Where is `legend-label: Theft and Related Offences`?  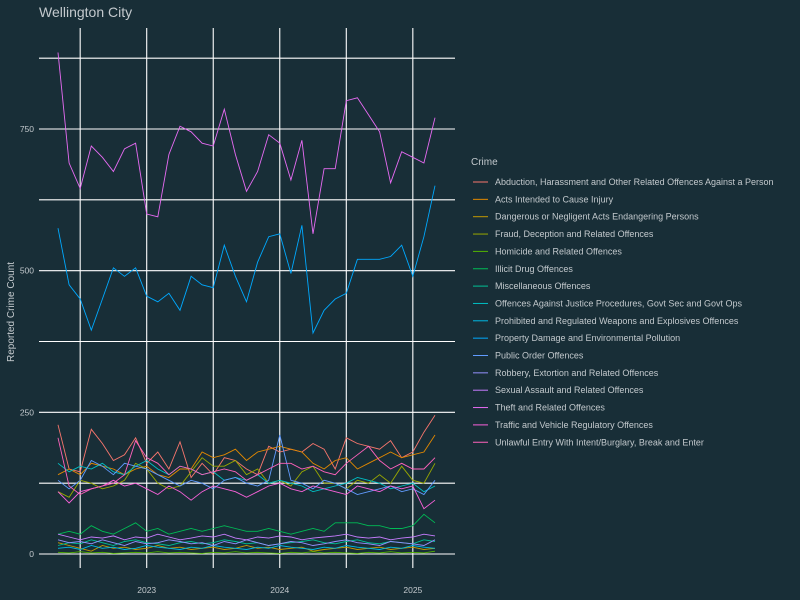
legend-label: Theft and Related Offences is located at coordinates (550, 408).